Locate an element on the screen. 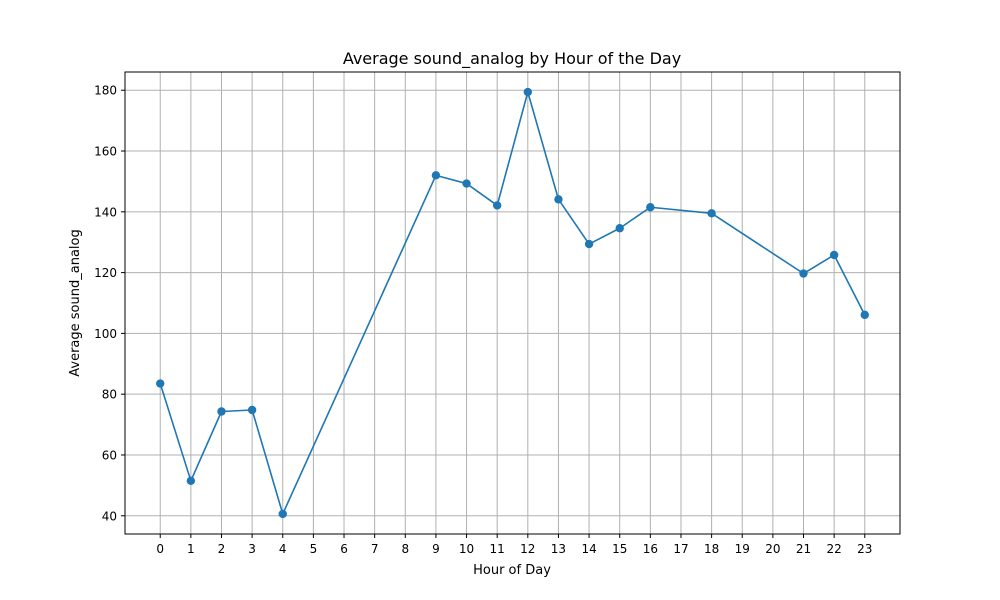  y-tick-label: 120 is located at coordinates (105, 273).